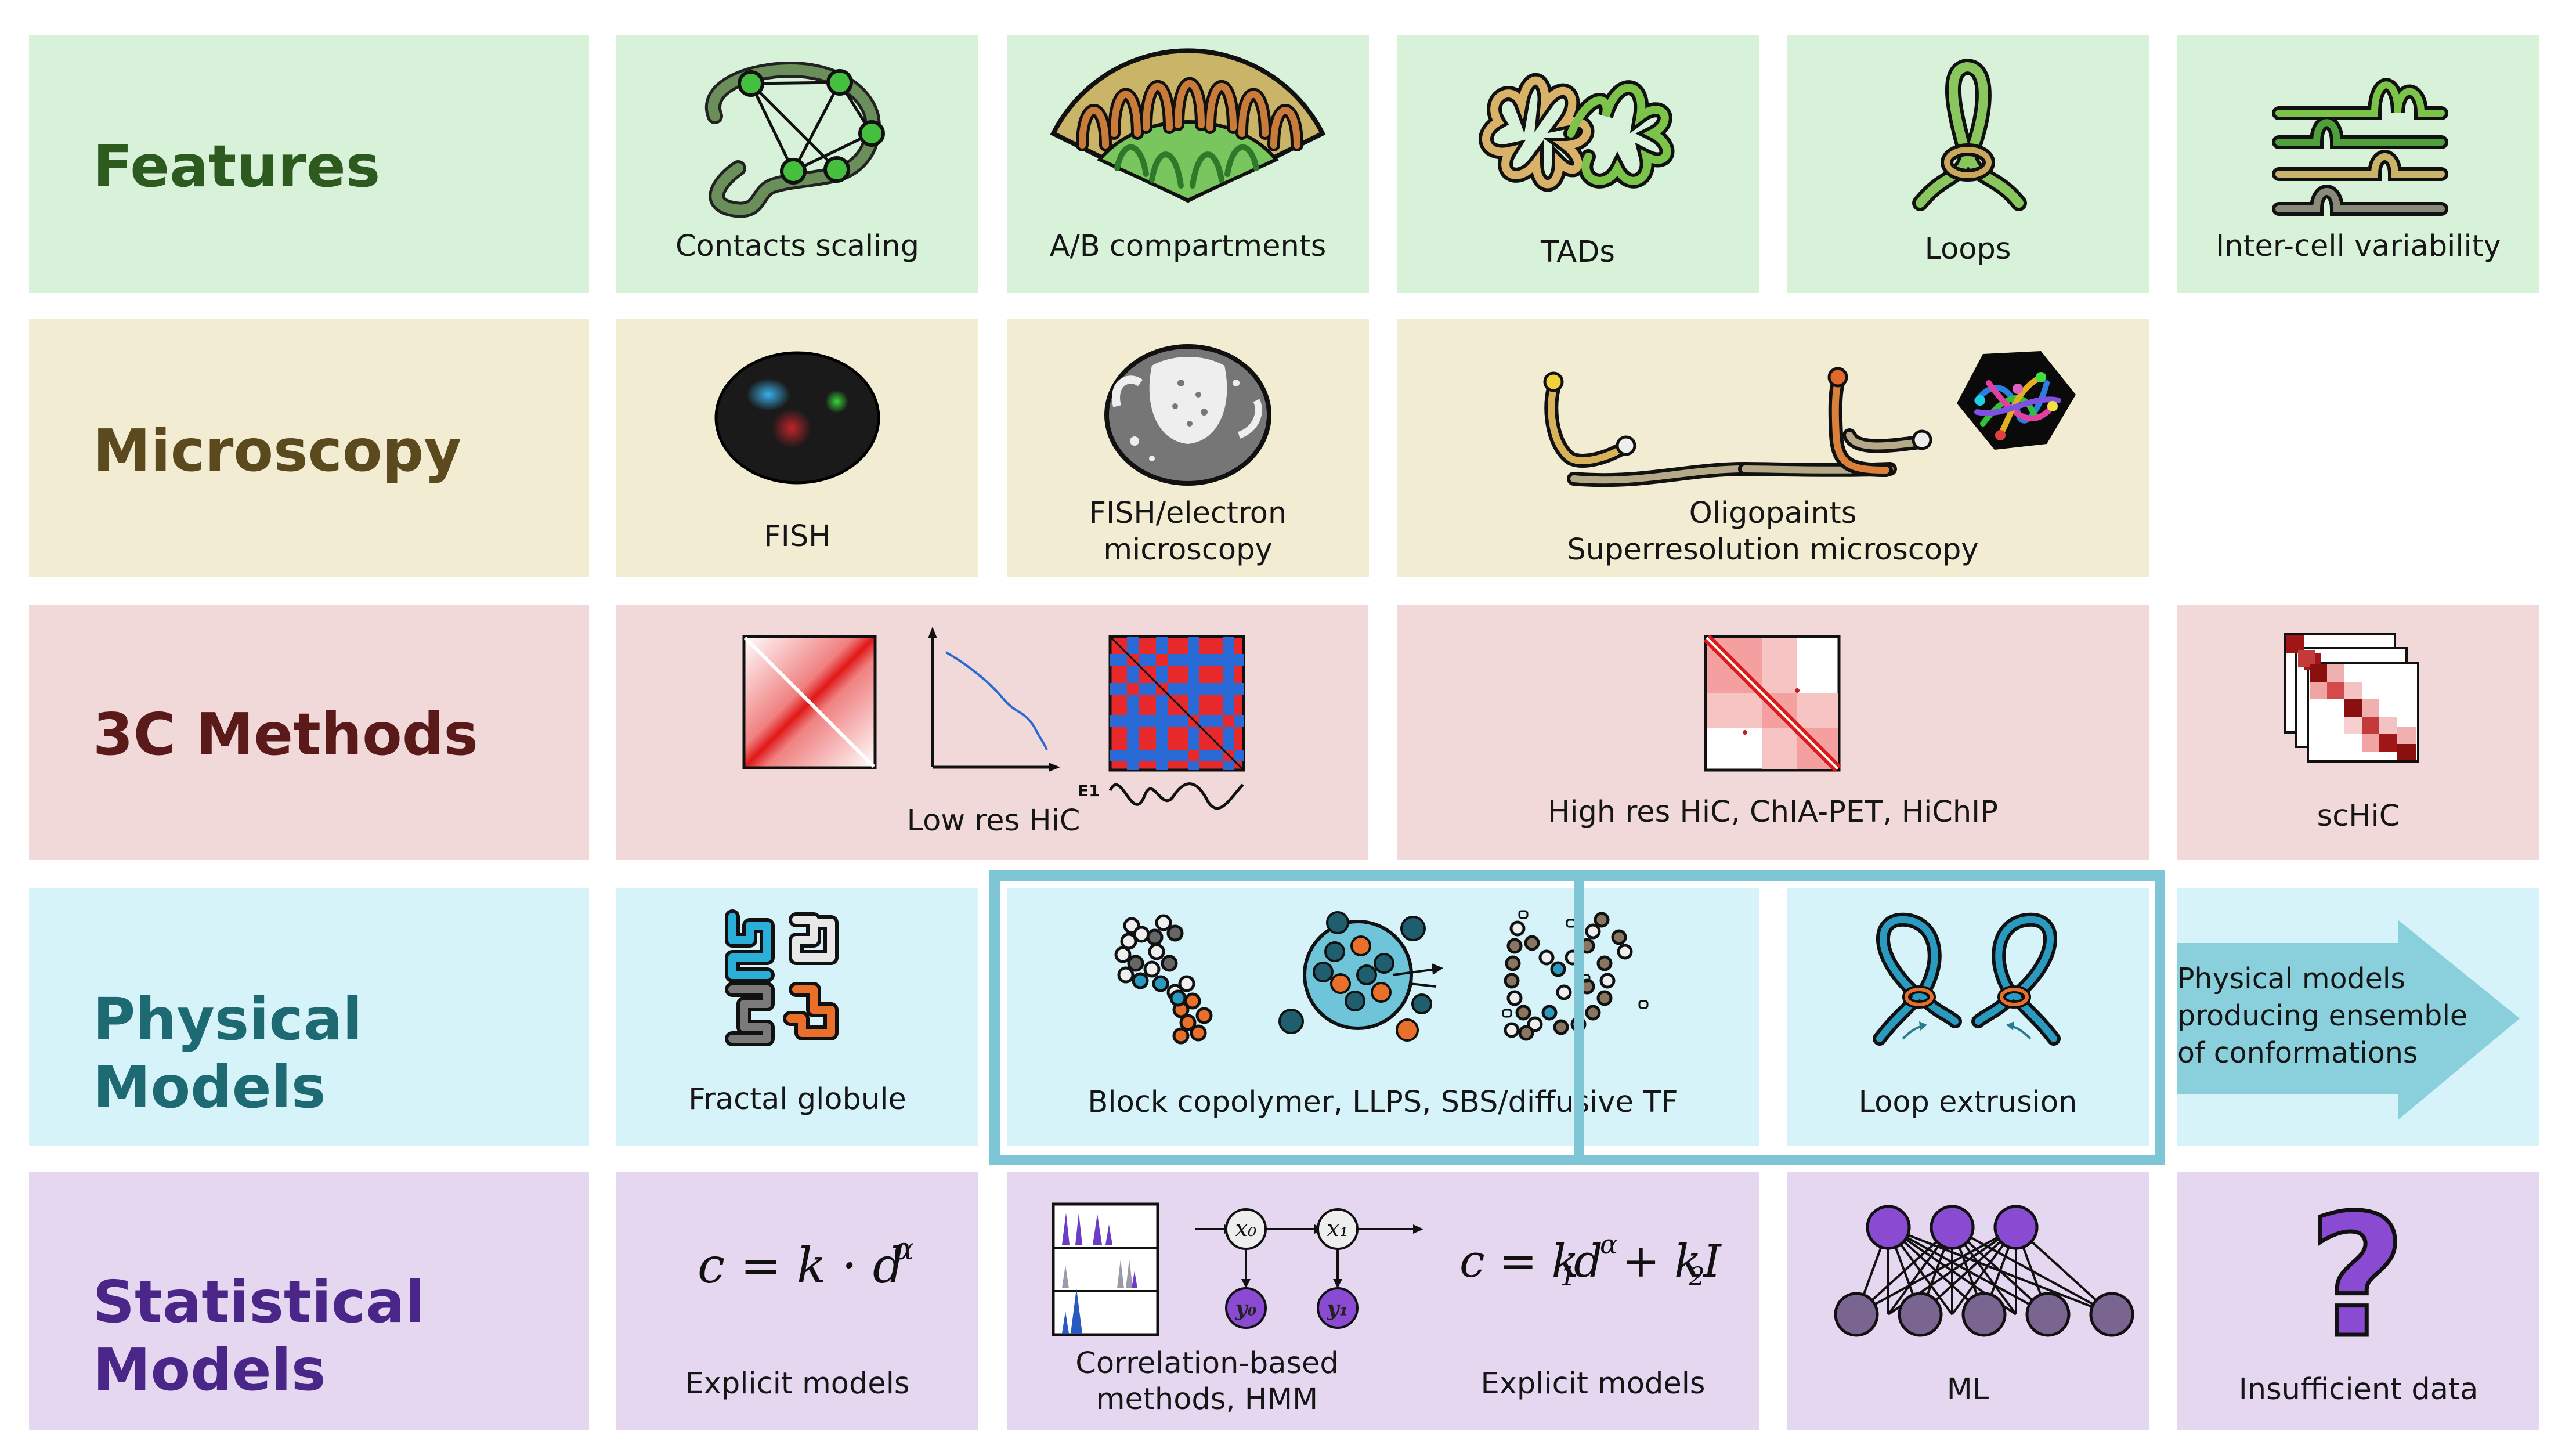  Describe the element at coordinates (2322, 1015) in the screenshot. I see `arrow-text: producing ensemble` at that location.